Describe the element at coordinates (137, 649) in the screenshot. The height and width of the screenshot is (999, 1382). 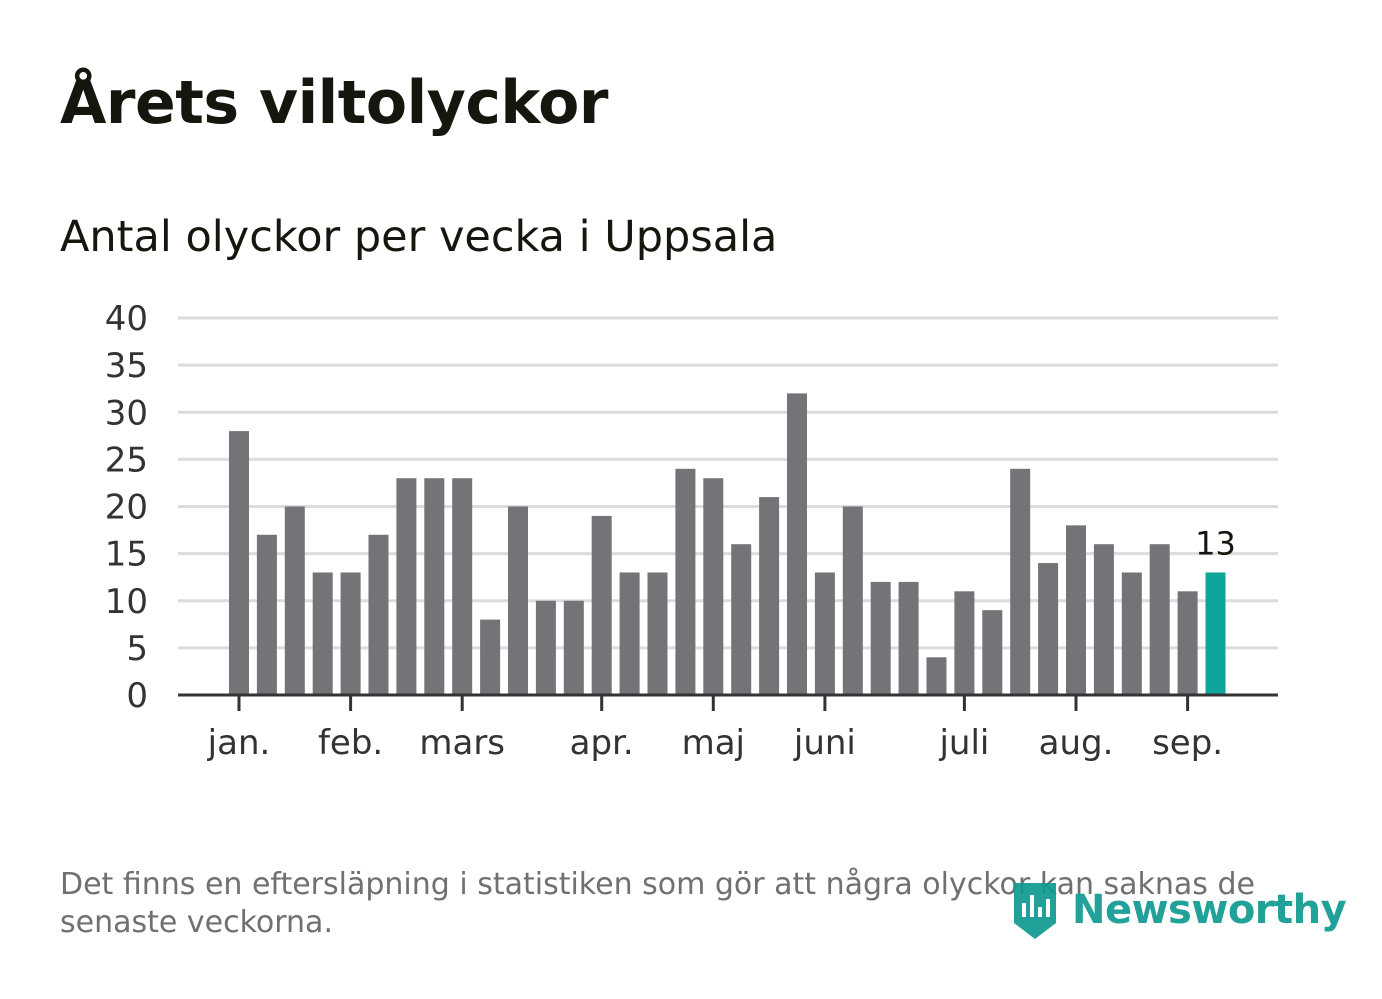
I see `y-tick-label: 5` at that location.